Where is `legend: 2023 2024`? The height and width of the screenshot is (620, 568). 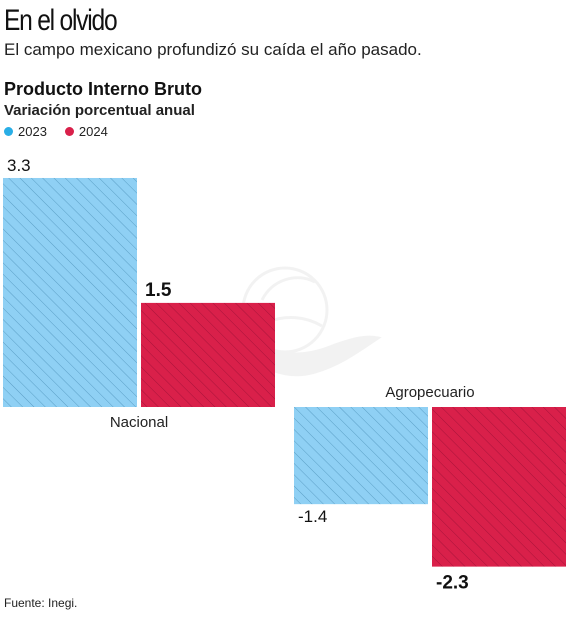
legend: 2023 2024 is located at coordinates (56, 131).